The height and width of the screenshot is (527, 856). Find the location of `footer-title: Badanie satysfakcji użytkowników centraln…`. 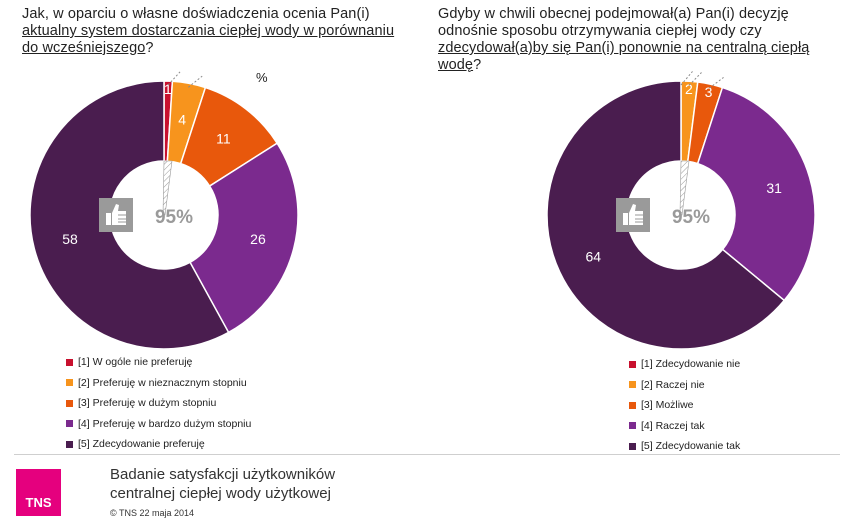

footer-title: Badanie satysfakcji użytkowników centraln… is located at coordinates (222, 484).